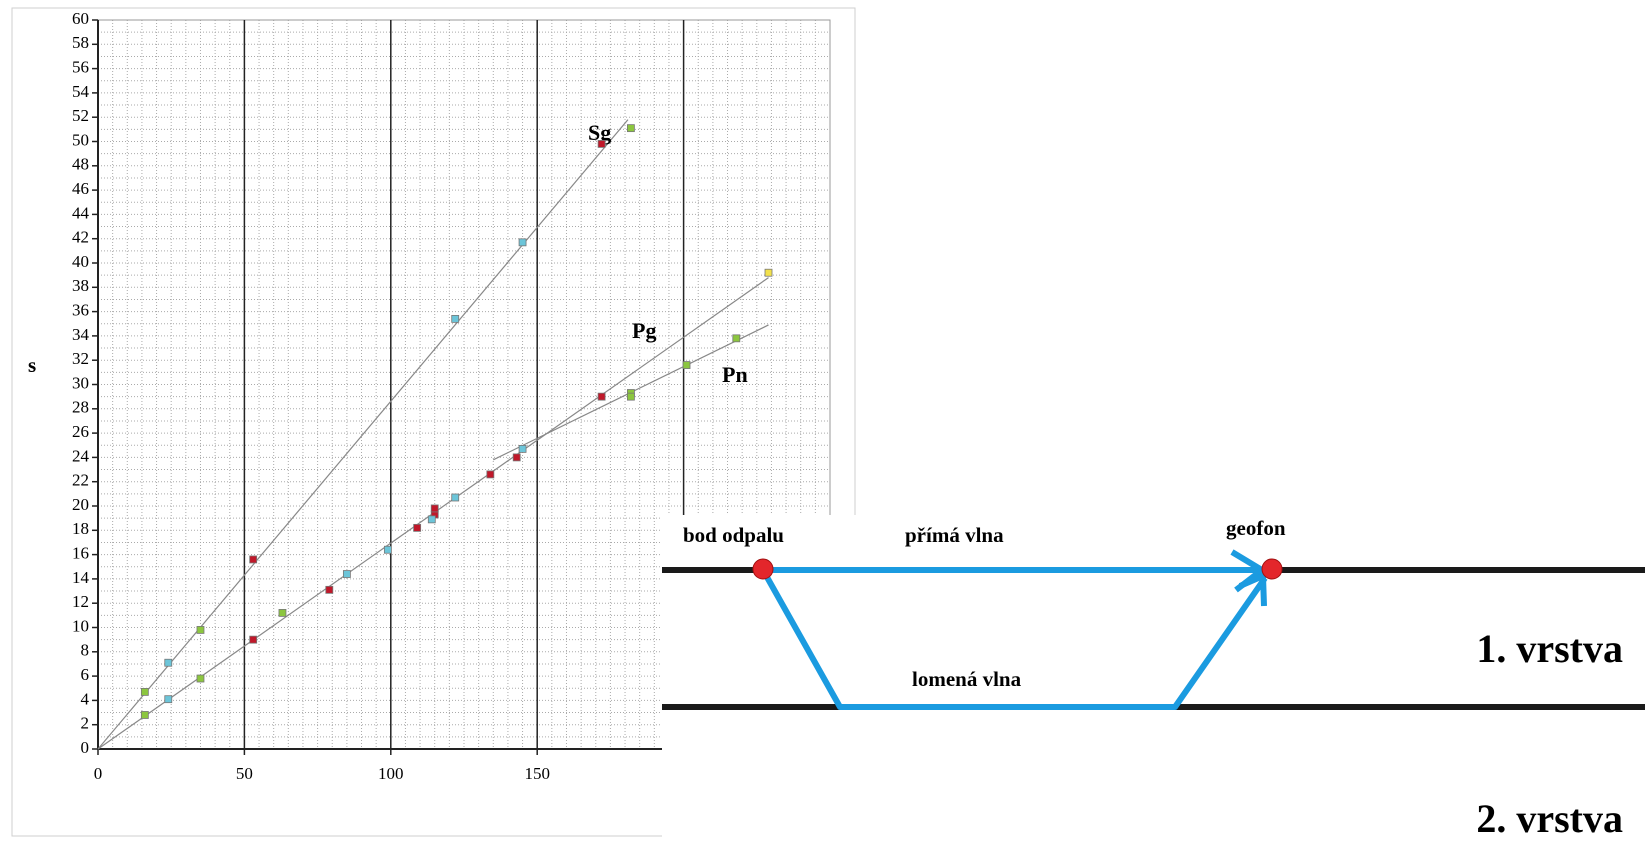 The height and width of the screenshot is (845, 1645). What do you see at coordinates (32, 365) in the screenshot?
I see `y-axis-label: s` at bounding box center [32, 365].